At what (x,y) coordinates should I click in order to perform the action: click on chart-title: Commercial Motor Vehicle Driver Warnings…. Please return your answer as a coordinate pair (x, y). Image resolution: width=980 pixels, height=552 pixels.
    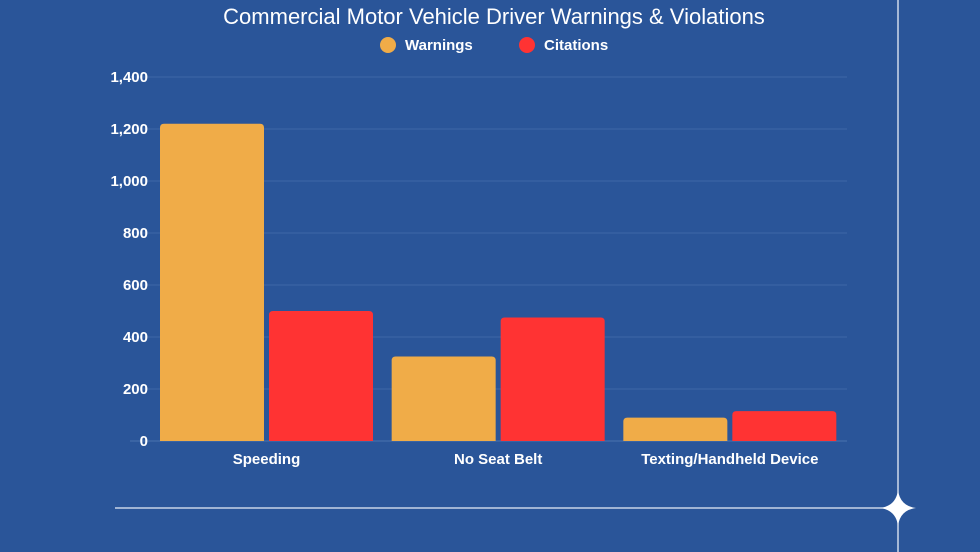
    Looking at the image, I should click on (494, 16).